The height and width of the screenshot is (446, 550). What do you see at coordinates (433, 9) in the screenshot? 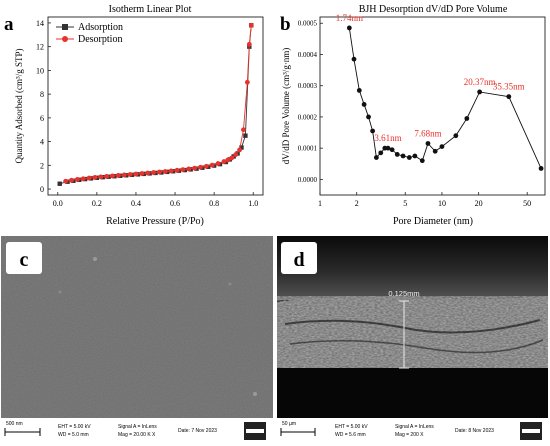
I see `chart-title: BJH Desorption dV/dD Pore Volume` at bounding box center [433, 9].